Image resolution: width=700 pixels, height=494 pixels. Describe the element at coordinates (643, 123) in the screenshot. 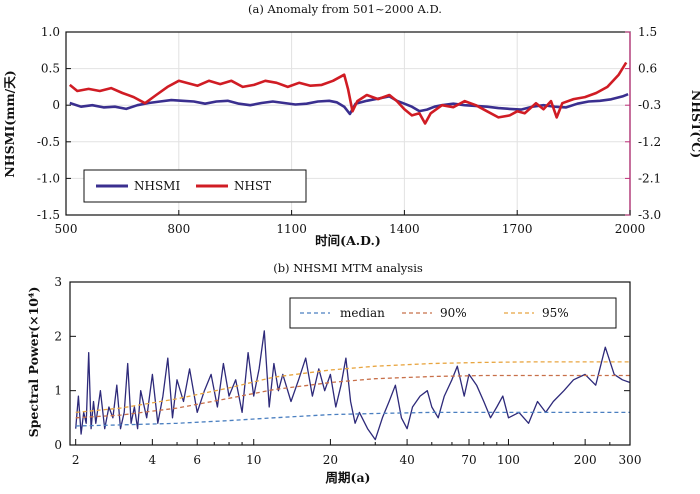

I see `chart-a-y2-ticks: 1.5 0.6 -0.3 -1.2 -2.1 -3.0` at that location.